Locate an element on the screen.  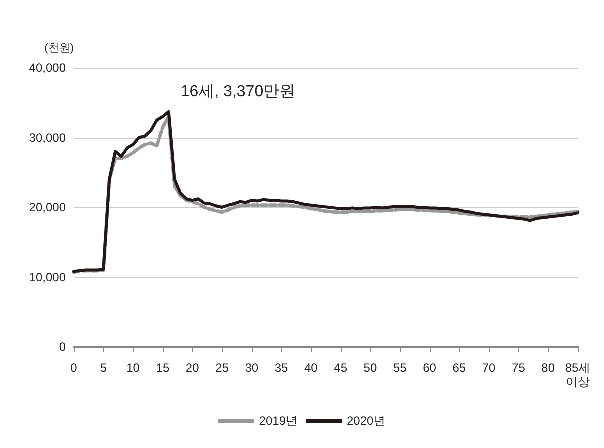
legend-label: 2020년 is located at coordinates (366, 421).